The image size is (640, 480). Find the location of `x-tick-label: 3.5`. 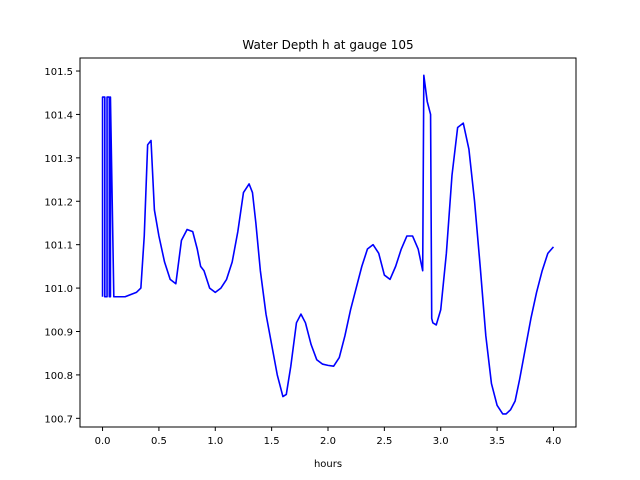

x-tick-label: 3.5 is located at coordinates (497, 441).